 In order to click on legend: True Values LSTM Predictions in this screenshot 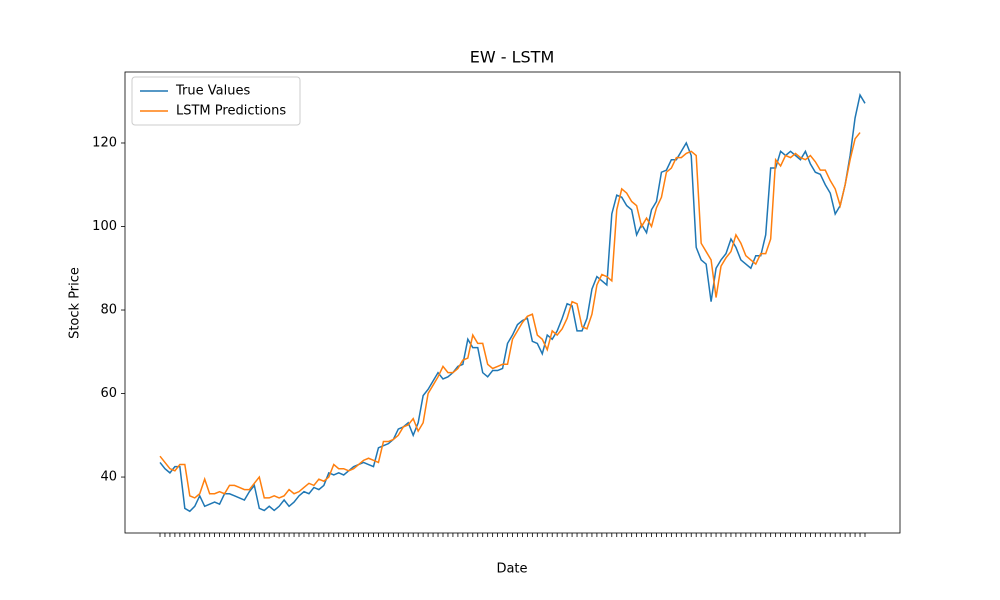, I will do `click(216, 101)`.